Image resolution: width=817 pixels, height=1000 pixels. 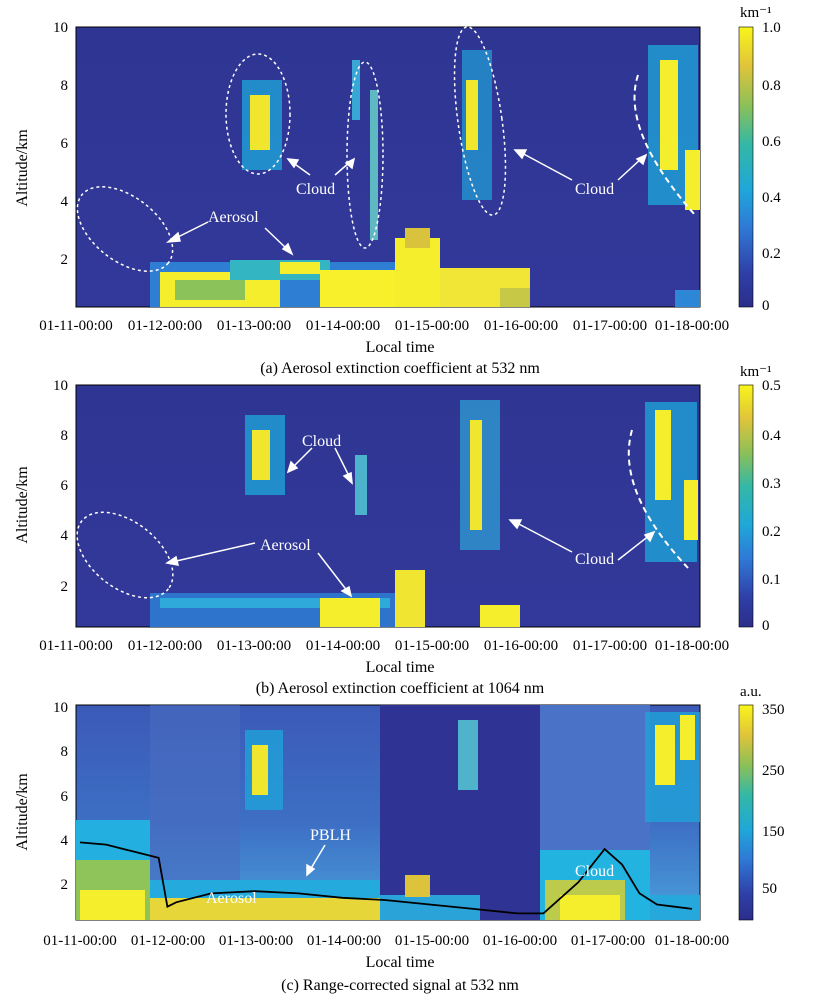 I want to click on panel-c-xtick: 01-13-00:00, so click(x=256, y=941).